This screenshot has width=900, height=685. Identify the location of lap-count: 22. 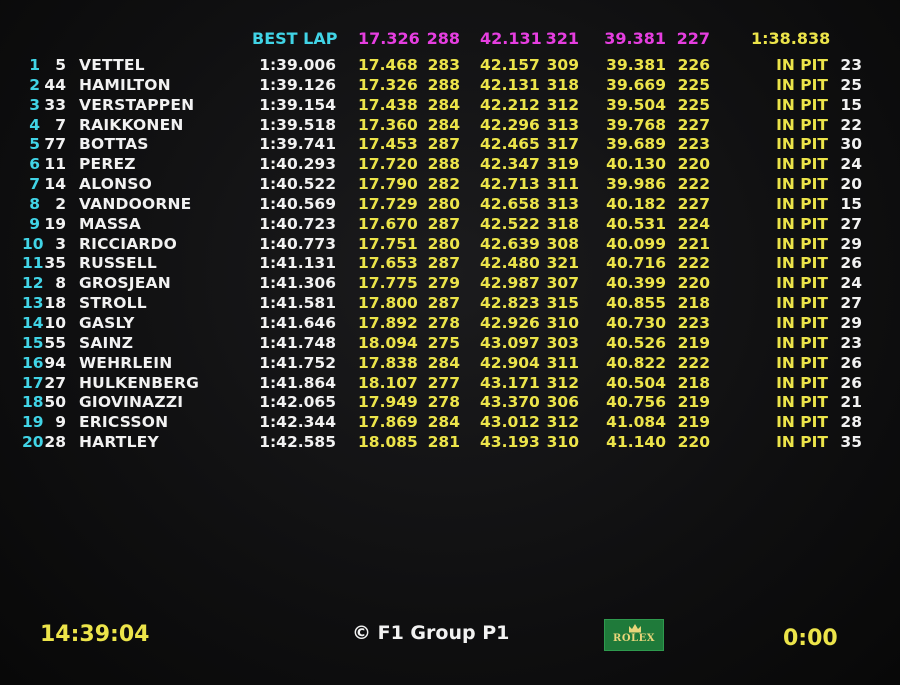
(851, 124).